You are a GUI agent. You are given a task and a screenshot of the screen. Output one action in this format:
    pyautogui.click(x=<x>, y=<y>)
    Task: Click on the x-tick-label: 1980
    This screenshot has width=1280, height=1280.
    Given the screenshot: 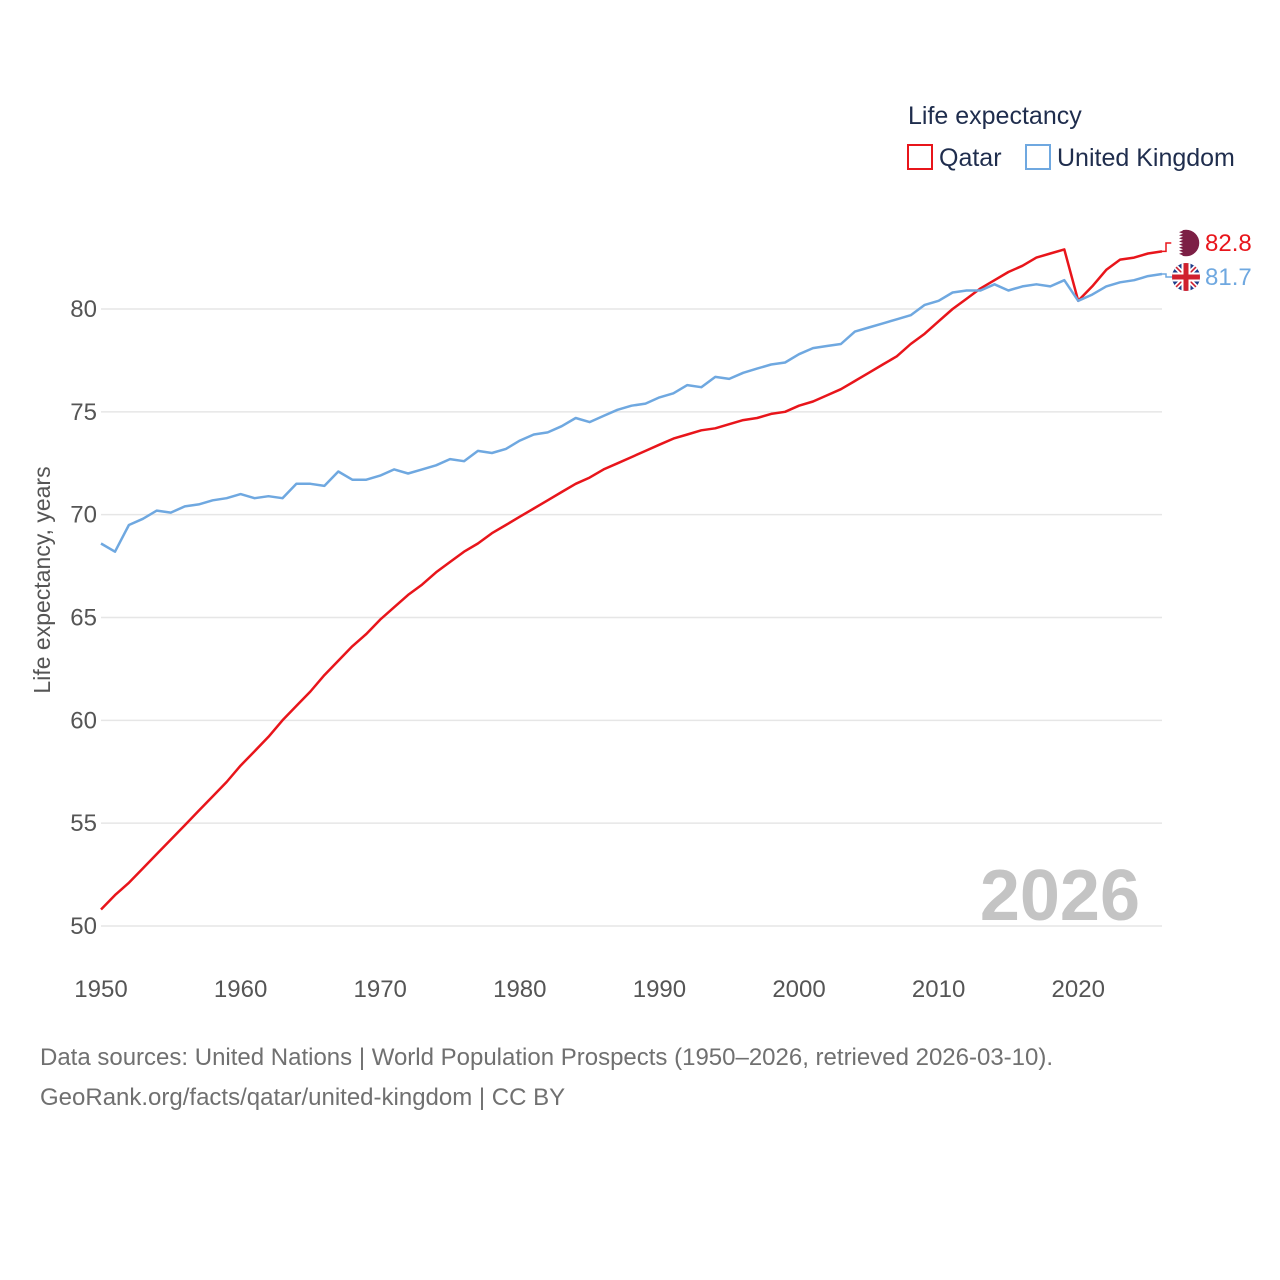 What is the action you would take?
    pyautogui.click(x=519, y=989)
    